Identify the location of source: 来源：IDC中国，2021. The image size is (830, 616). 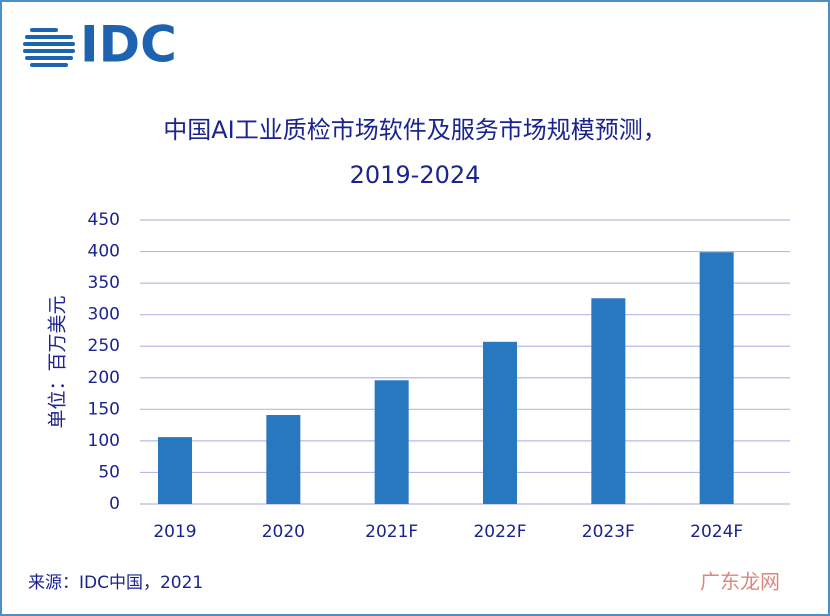
(115, 583).